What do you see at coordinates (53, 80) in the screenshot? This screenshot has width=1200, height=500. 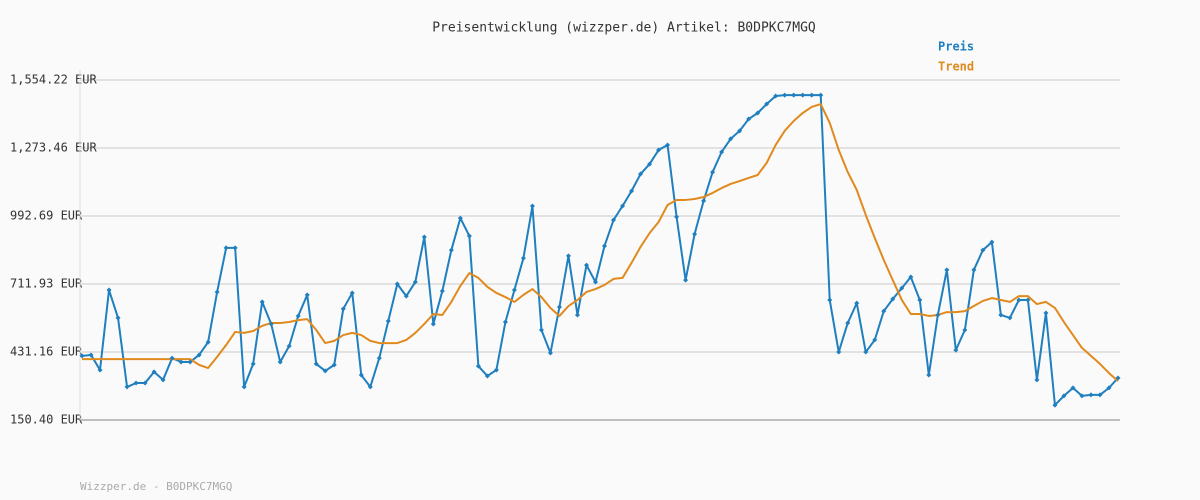 I see `y-tick-label: 1,554.22 EUR` at bounding box center [53, 80].